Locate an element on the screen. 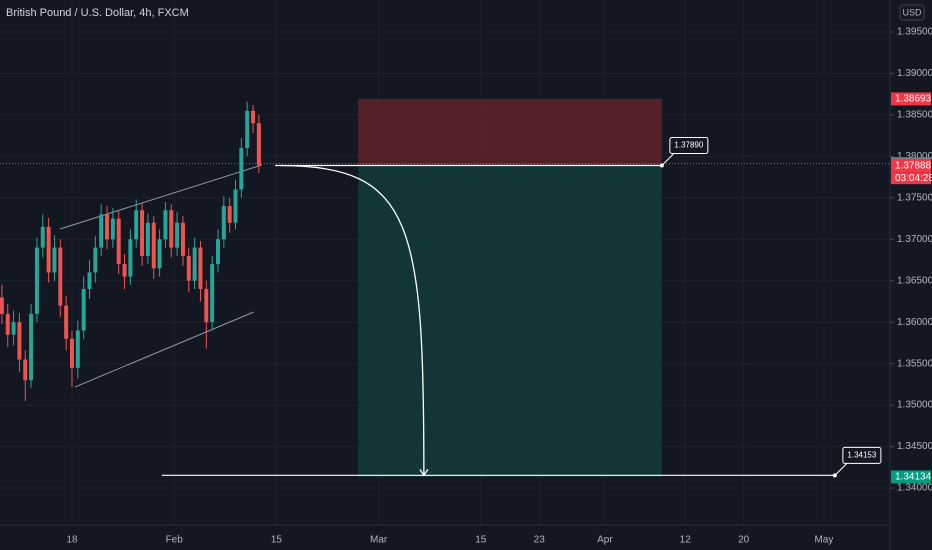  projection-arrowhead is located at coordinates (424, 472).